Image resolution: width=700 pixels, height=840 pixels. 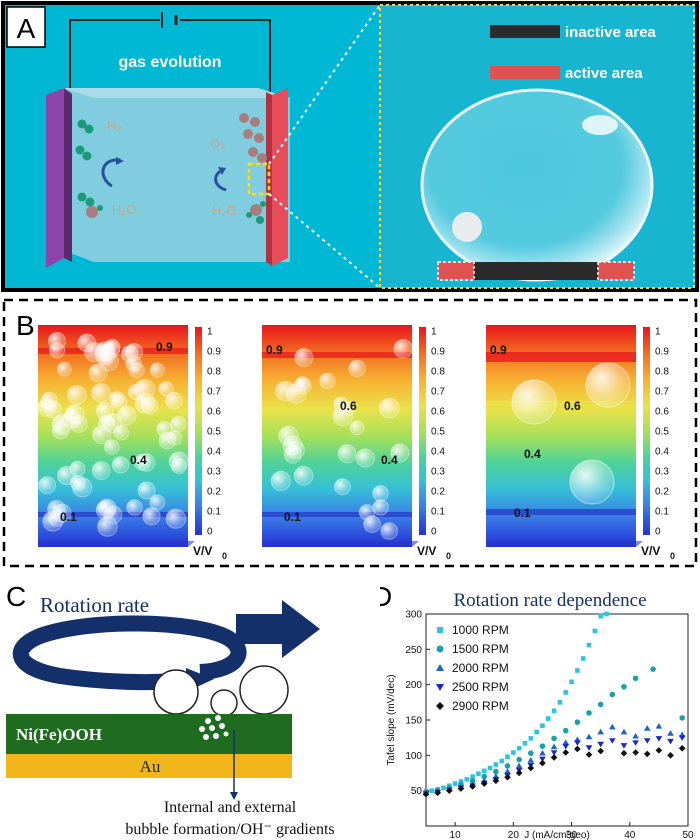 I want to click on legend-label: 2500 RPM, so click(x=480, y=687).